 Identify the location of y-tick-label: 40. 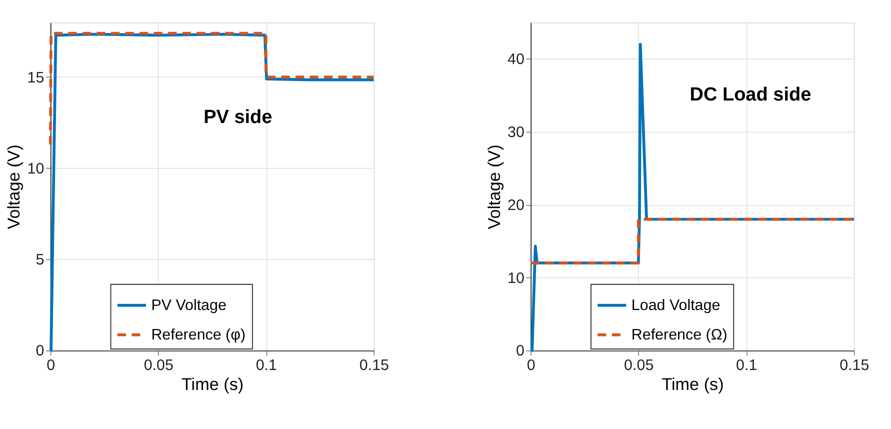
(516, 59).